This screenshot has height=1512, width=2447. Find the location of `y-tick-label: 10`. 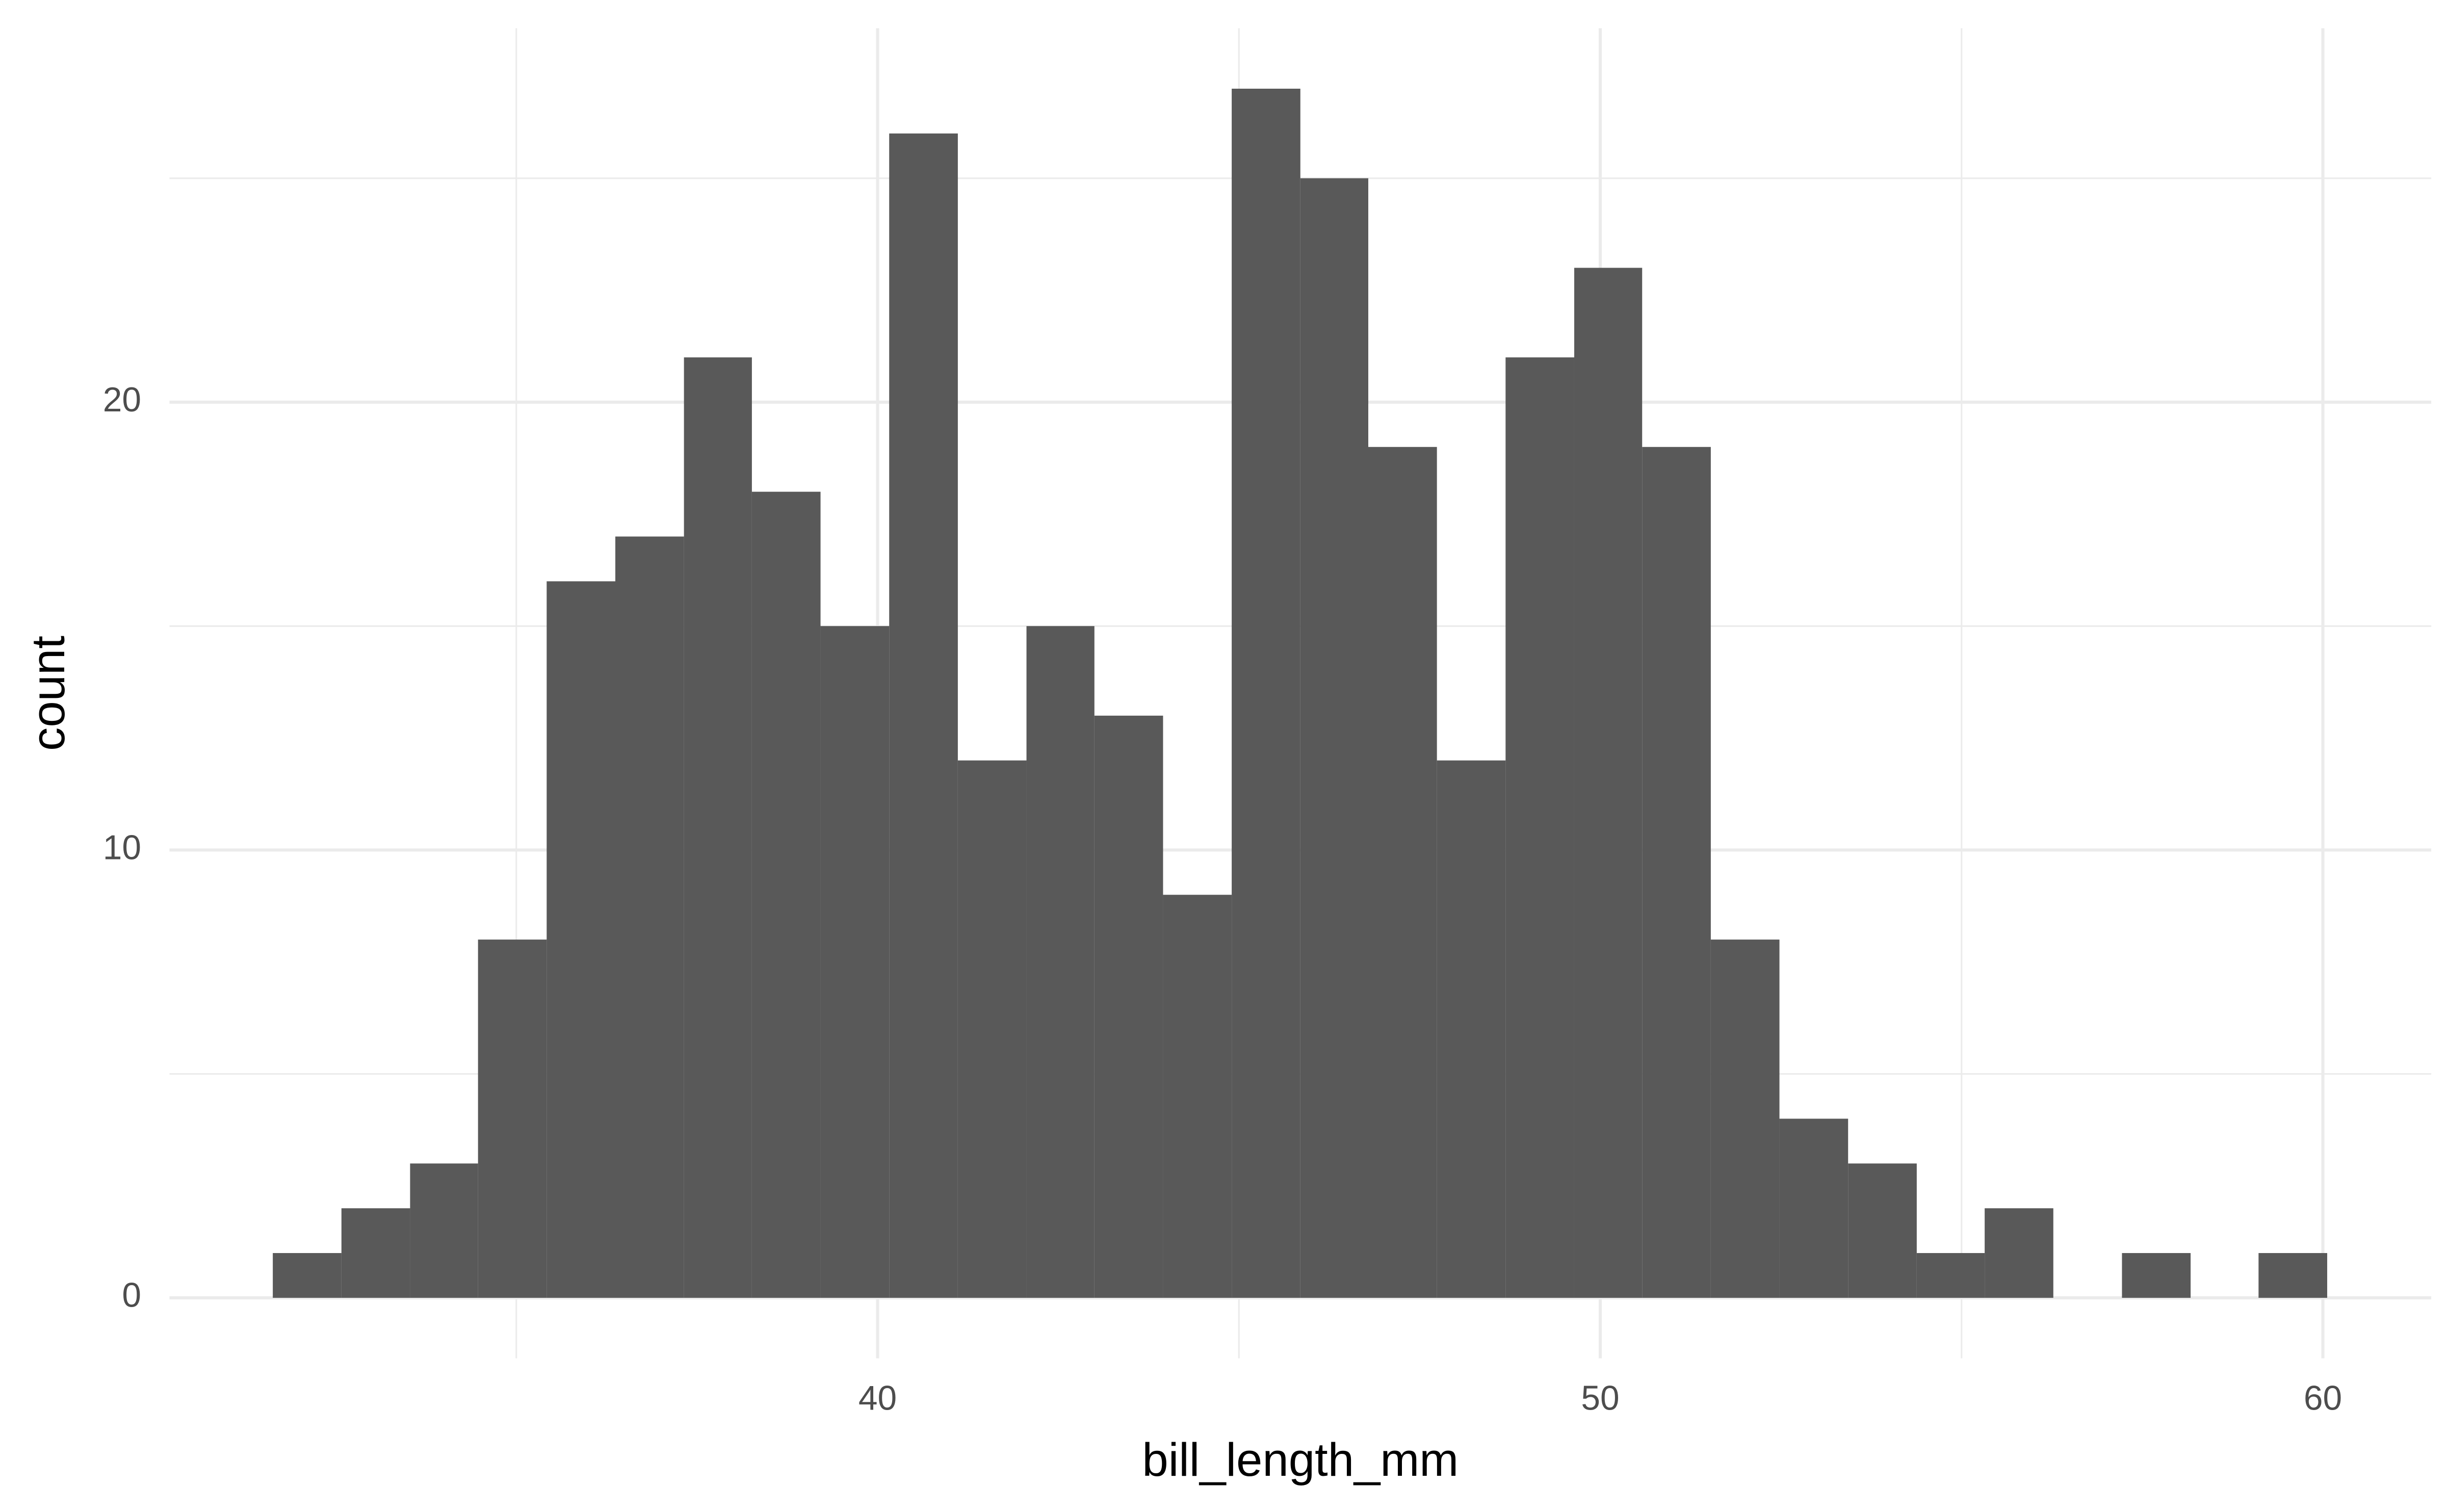

y-tick-label: 10 is located at coordinates (122, 847).